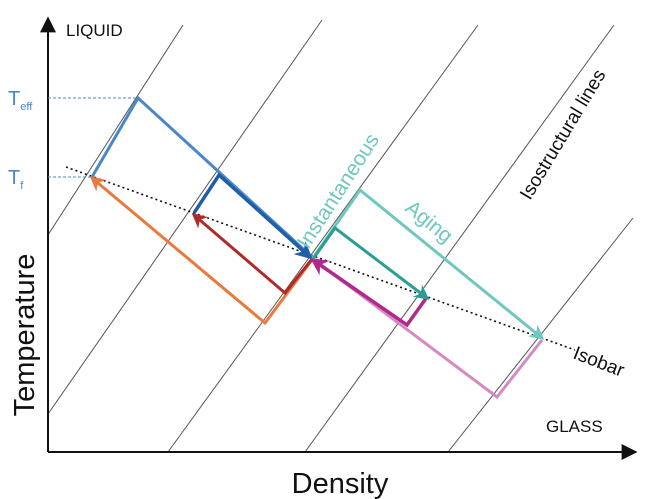  What do you see at coordinates (338, 191) in the screenshot?
I see `instantaneous-label: Instantaneous` at bounding box center [338, 191].